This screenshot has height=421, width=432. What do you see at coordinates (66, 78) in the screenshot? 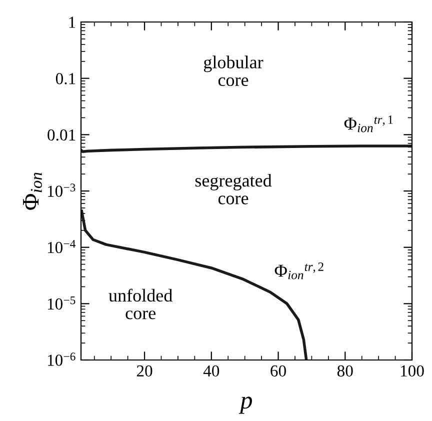
I see `y-tick-label: 0.1` at bounding box center [66, 78].